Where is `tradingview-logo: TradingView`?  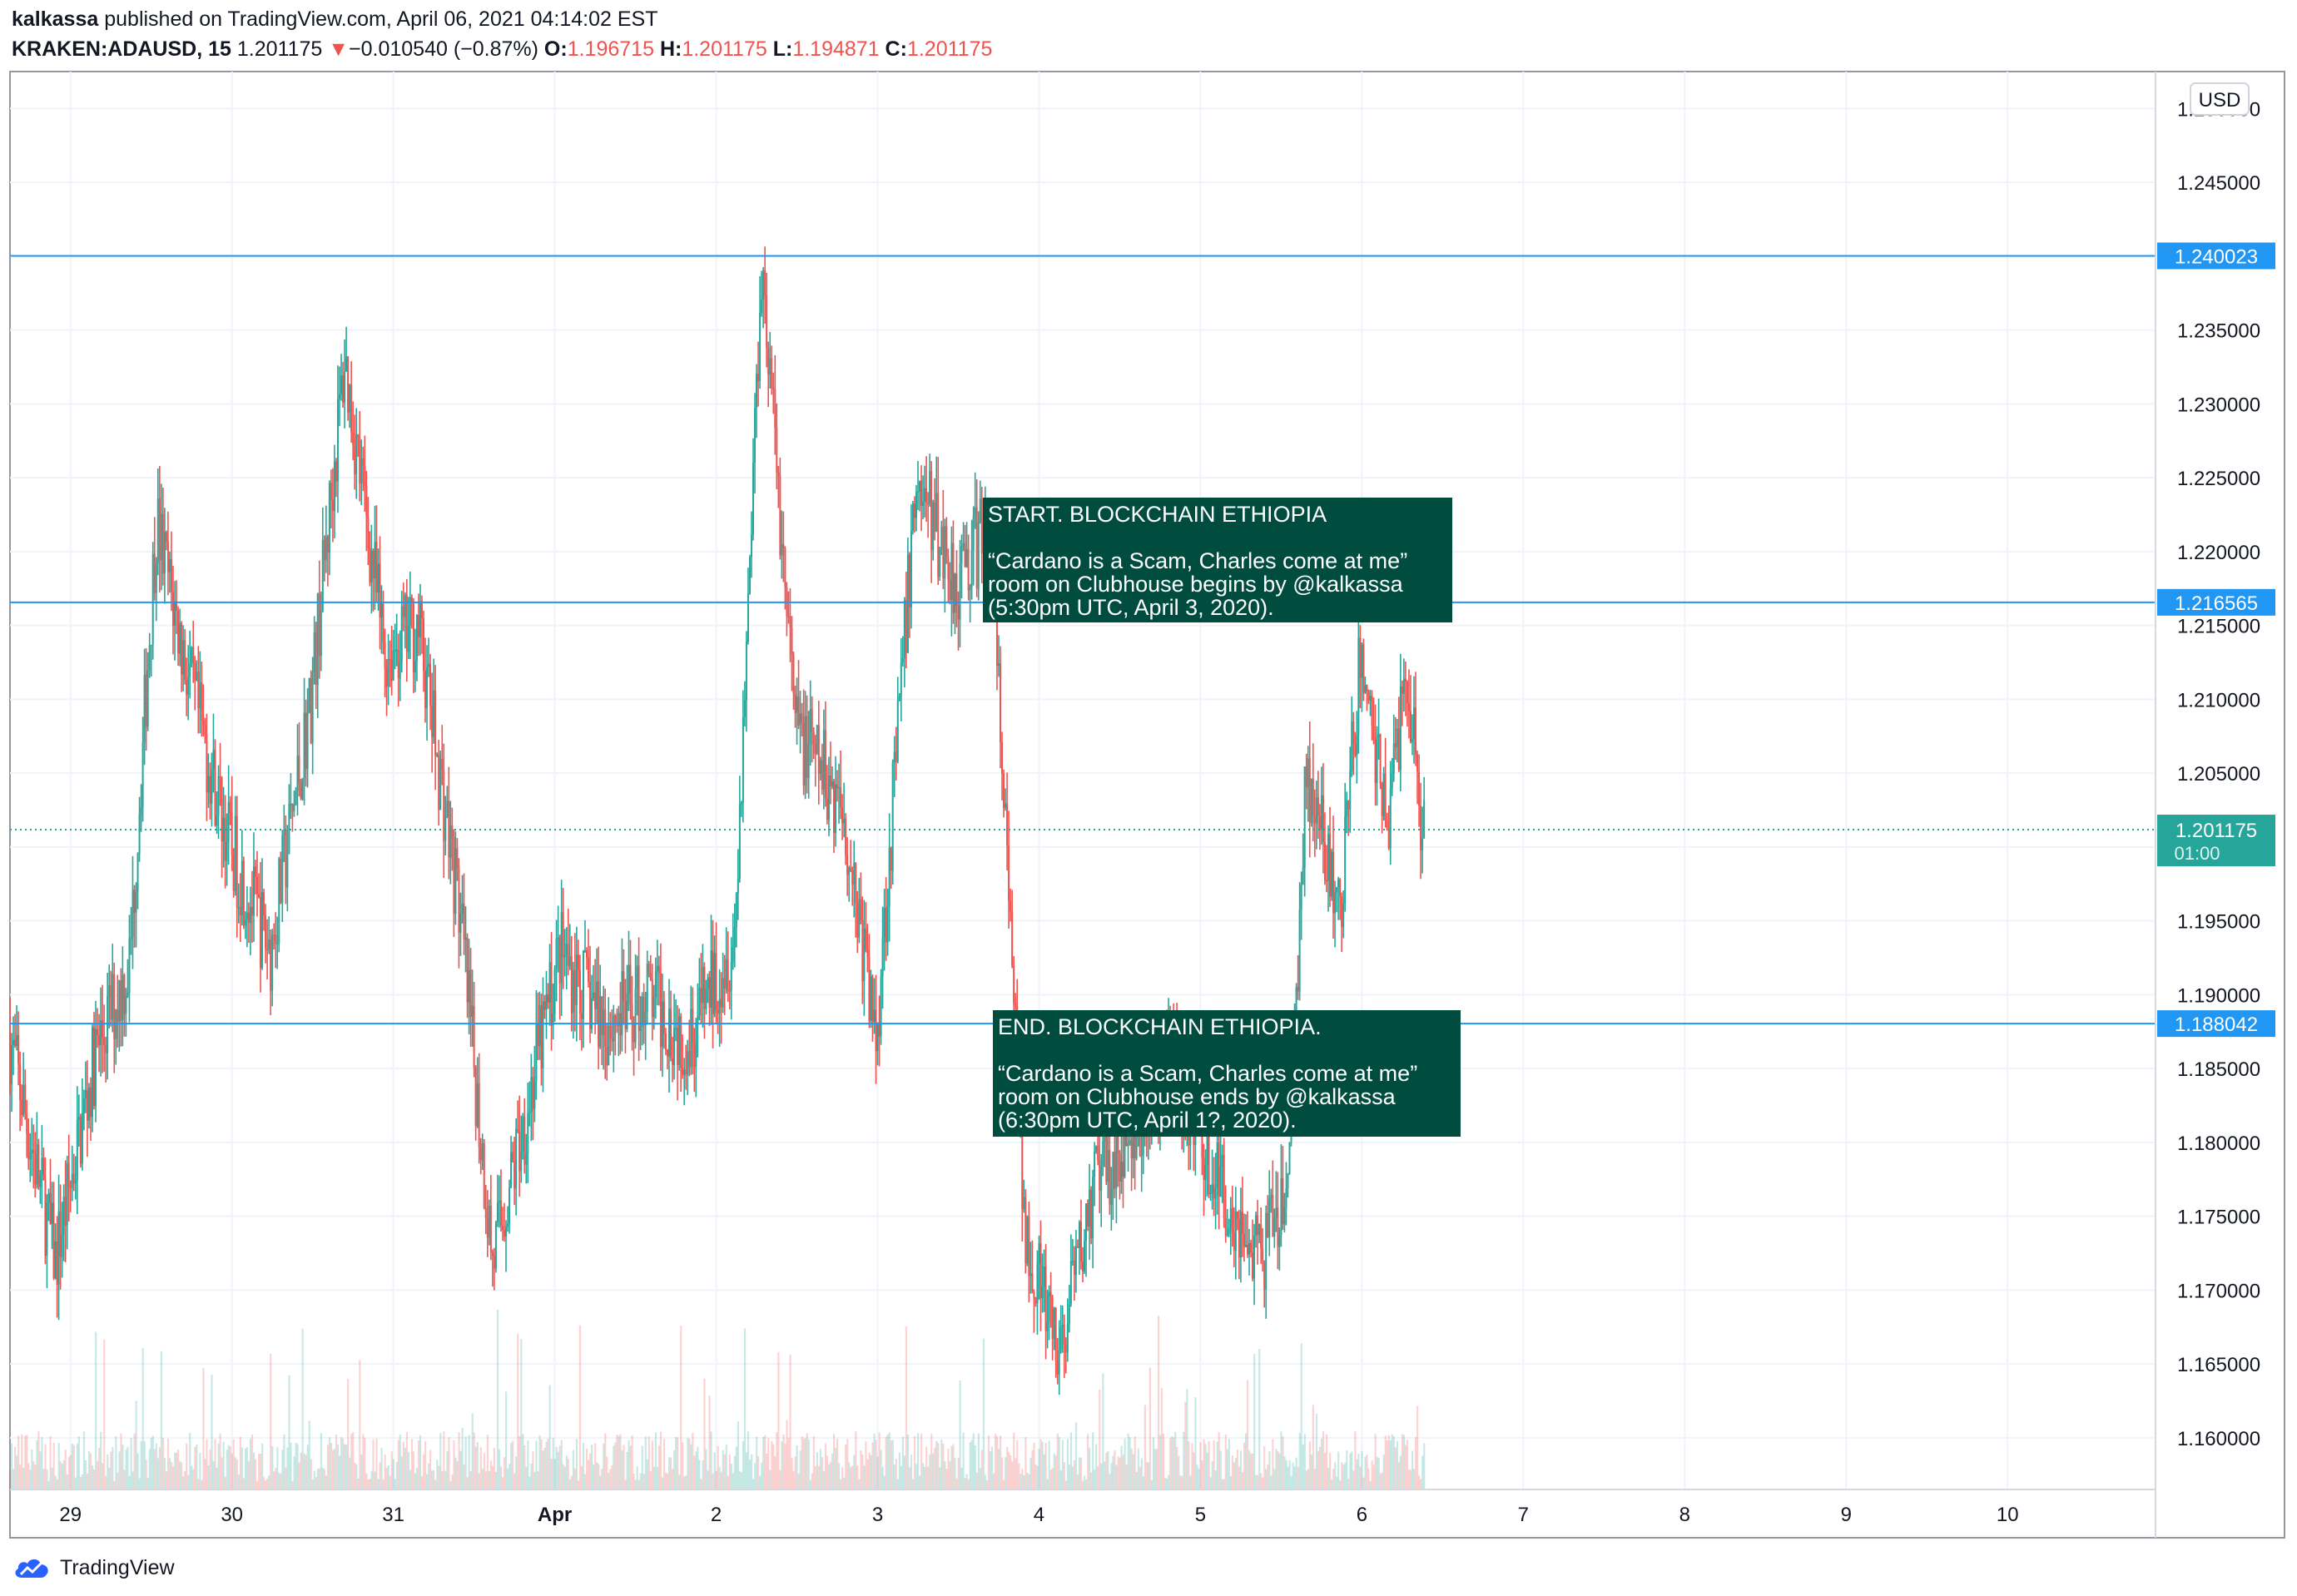 tradingview-logo: TradingView is located at coordinates (94, 1568).